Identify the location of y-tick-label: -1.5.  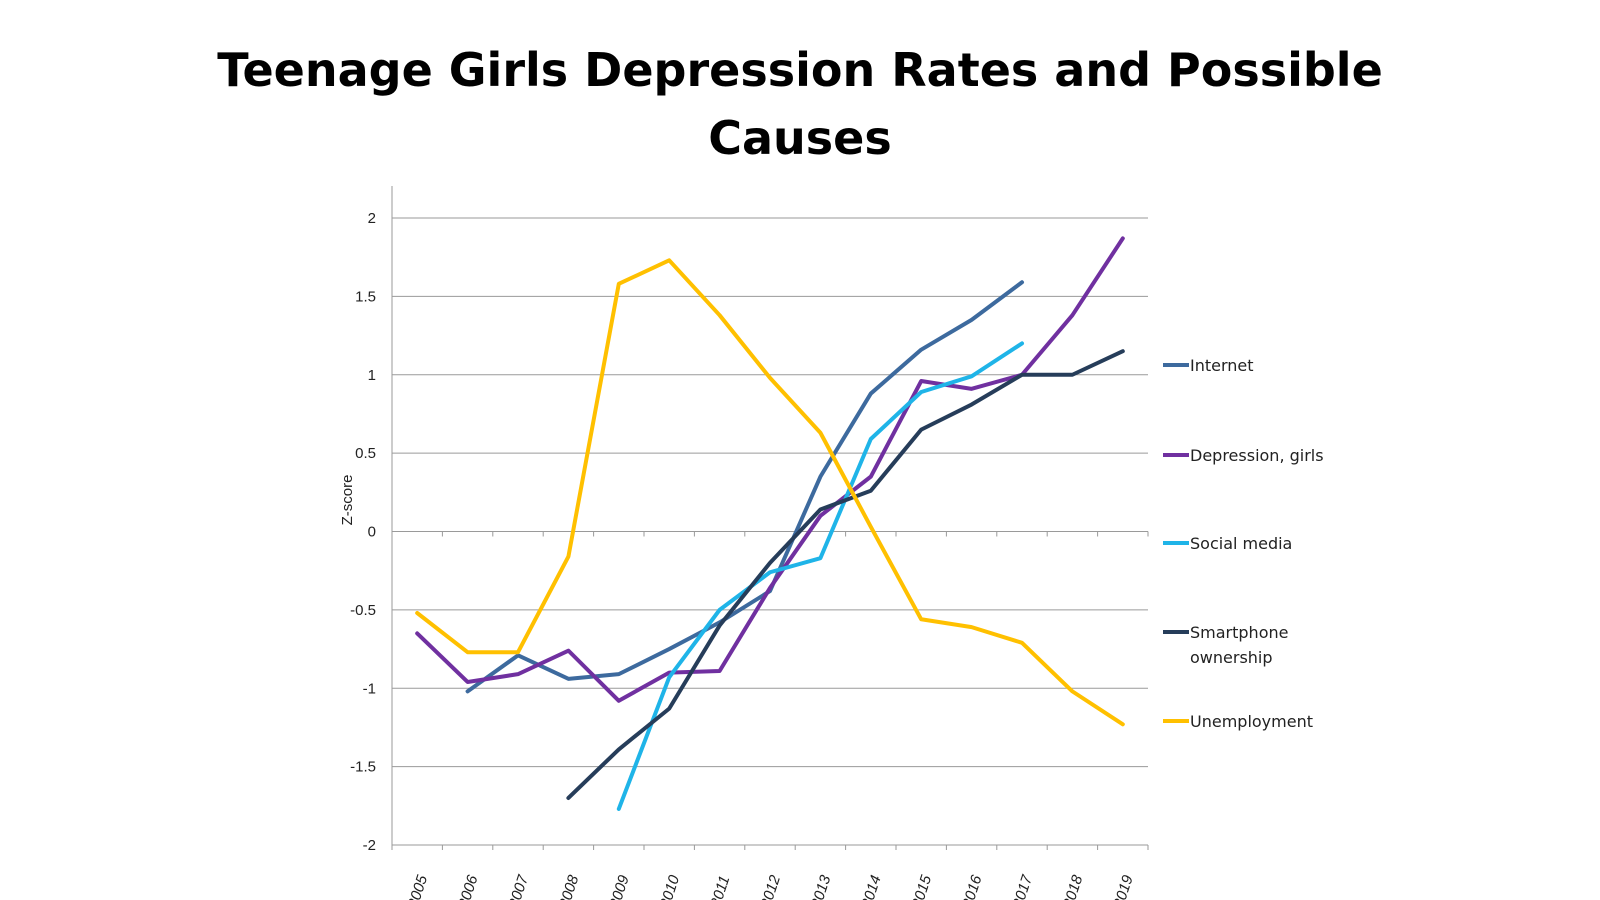
(363, 767).